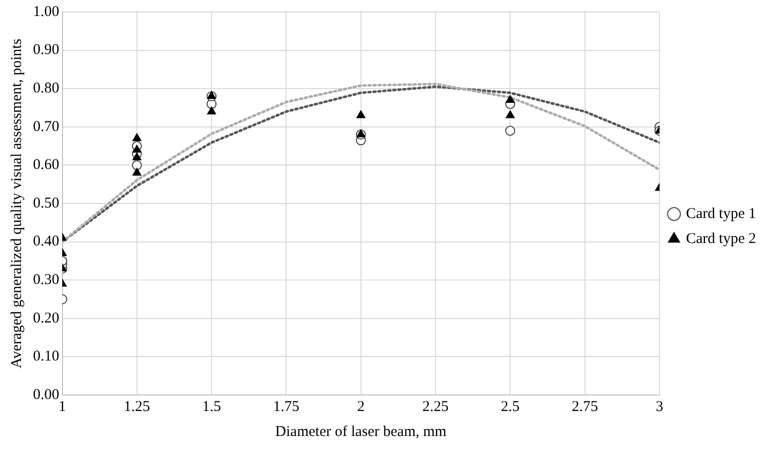 Image resolution: width=772 pixels, height=449 pixels. I want to click on x-tick-label: 1, so click(62, 406).